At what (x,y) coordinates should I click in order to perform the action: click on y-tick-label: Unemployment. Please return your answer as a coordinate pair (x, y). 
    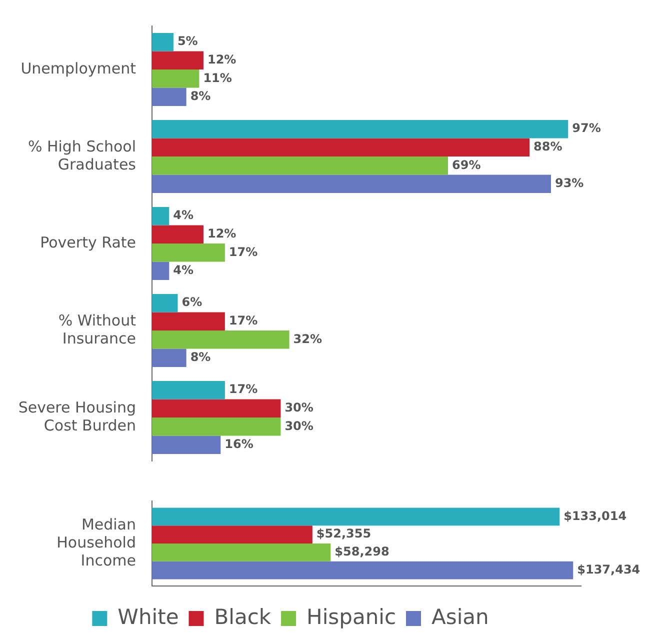
    Looking at the image, I should click on (78, 68).